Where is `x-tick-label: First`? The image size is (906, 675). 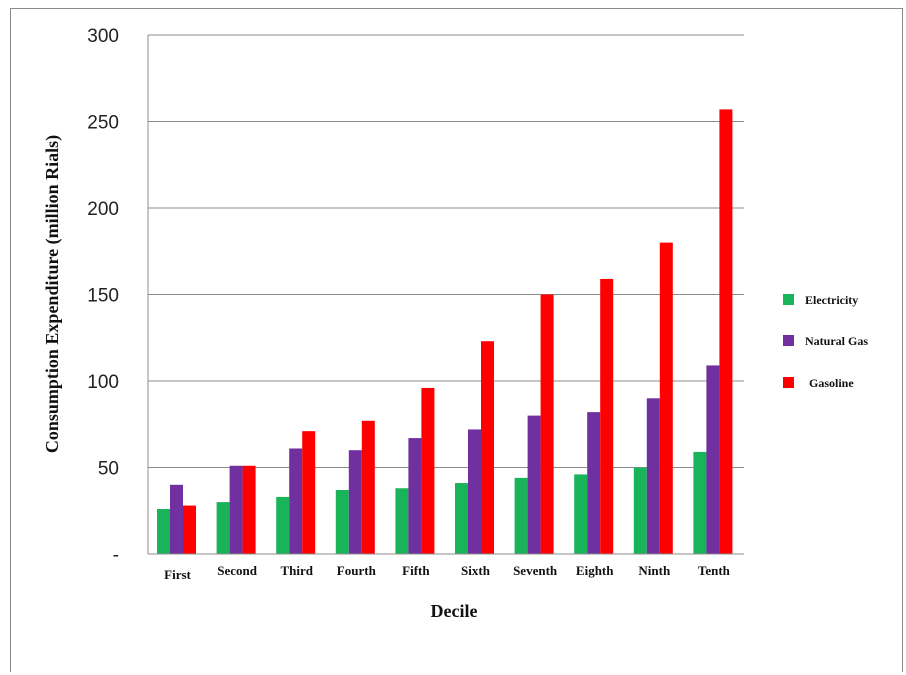 x-tick-label: First is located at coordinates (177, 574).